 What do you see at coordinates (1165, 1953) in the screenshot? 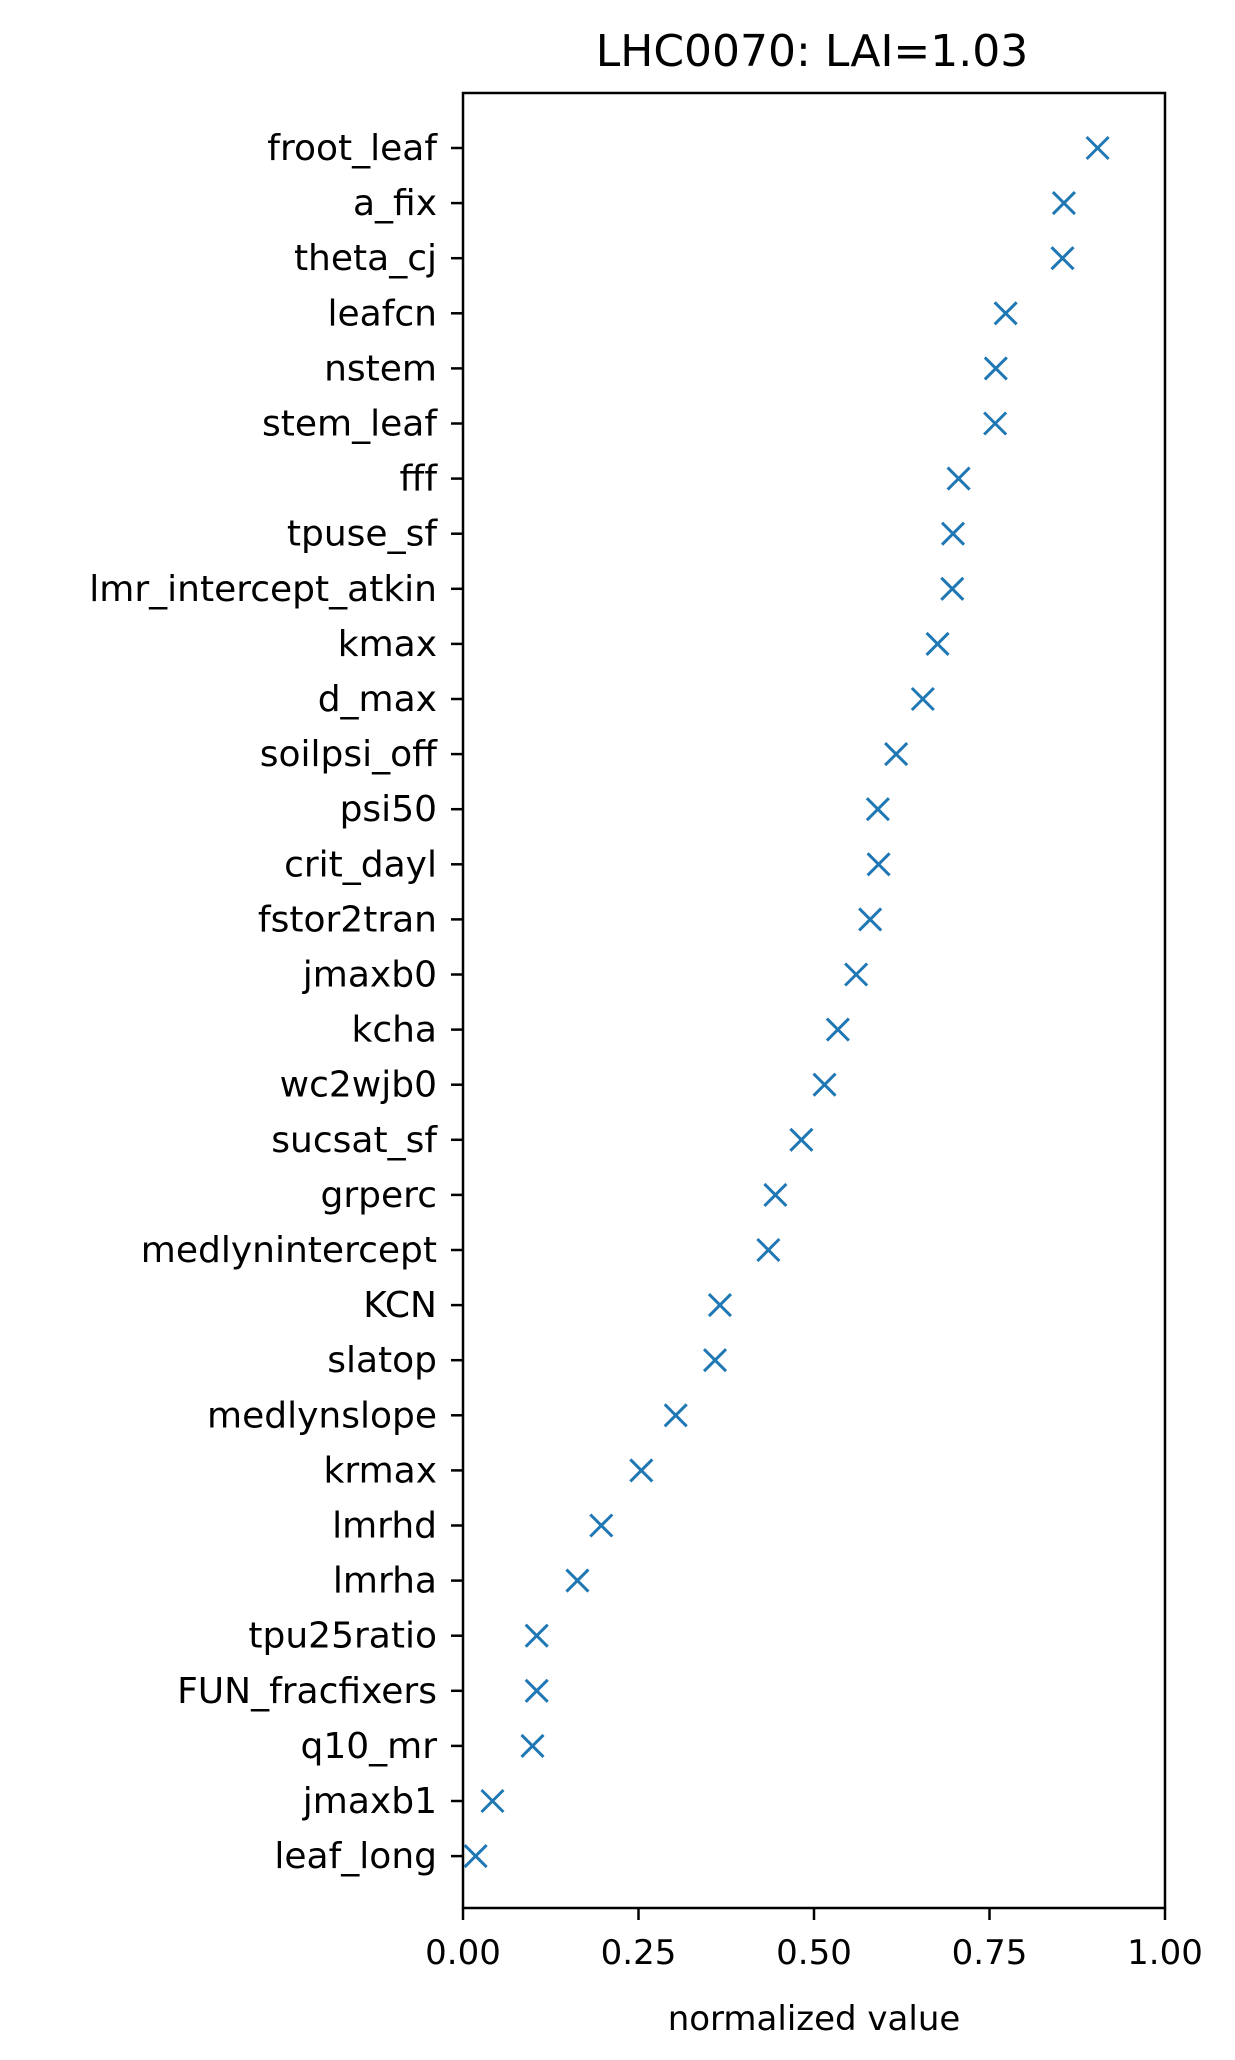
I see `x-tick-label: 1.00` at bounding box center [1165, 1953].